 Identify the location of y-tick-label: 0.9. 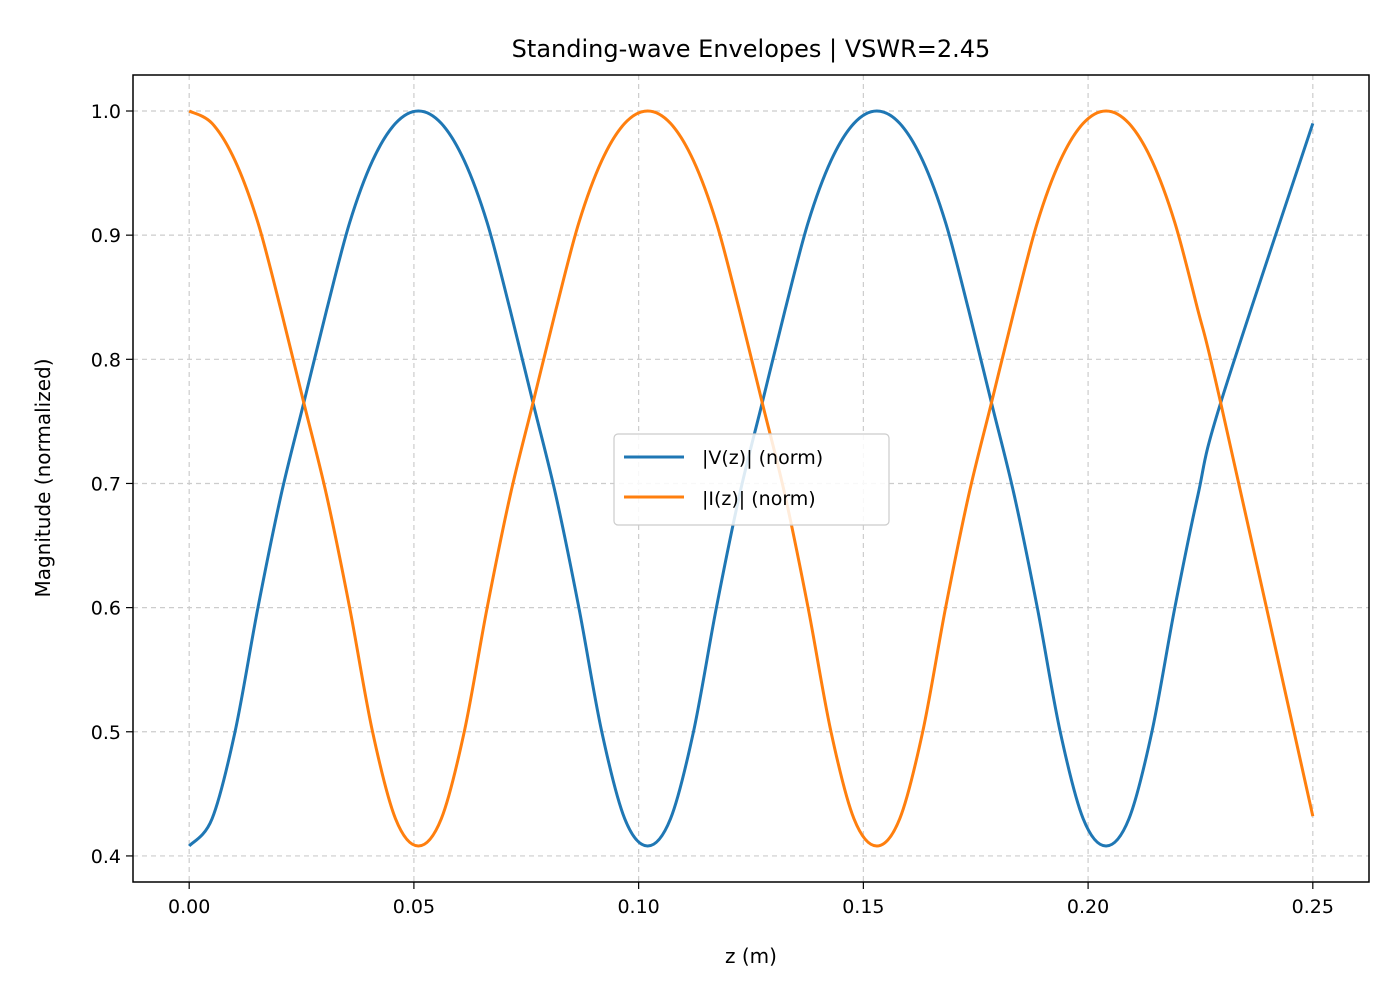
(106, 236).